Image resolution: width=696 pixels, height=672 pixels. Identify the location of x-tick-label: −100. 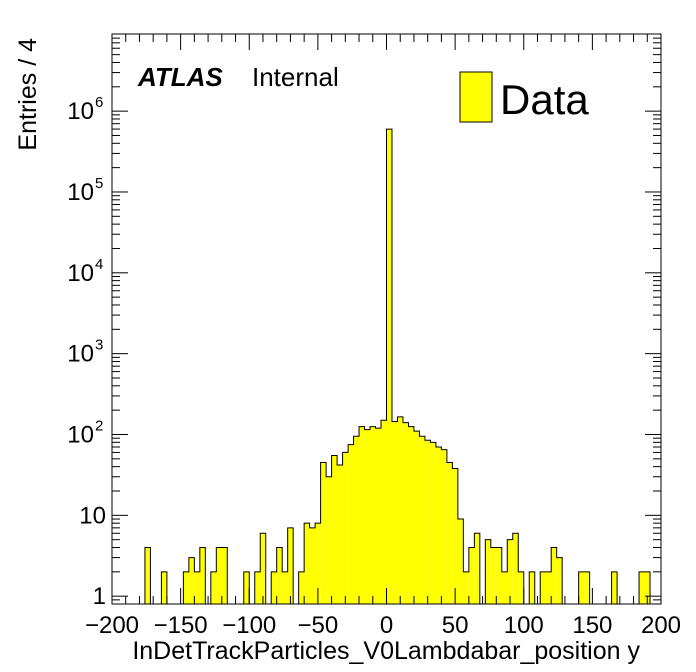
(249, 625).